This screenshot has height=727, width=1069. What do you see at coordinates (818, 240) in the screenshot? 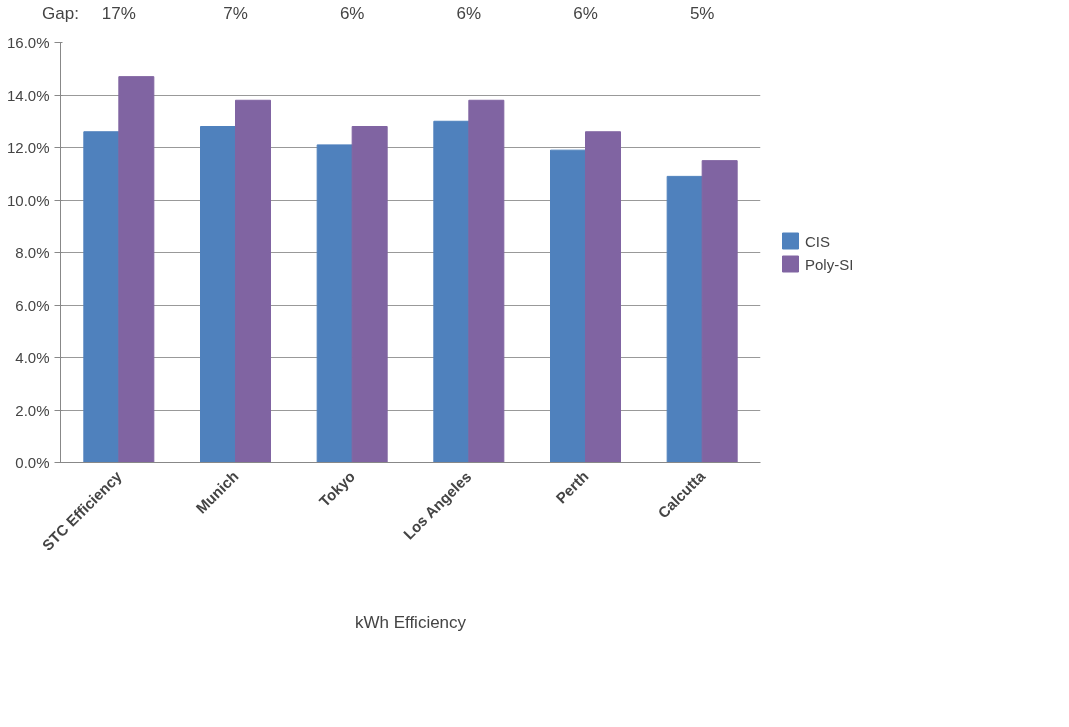
I see `legend-label: CIS` at bounding box center [818, 240].